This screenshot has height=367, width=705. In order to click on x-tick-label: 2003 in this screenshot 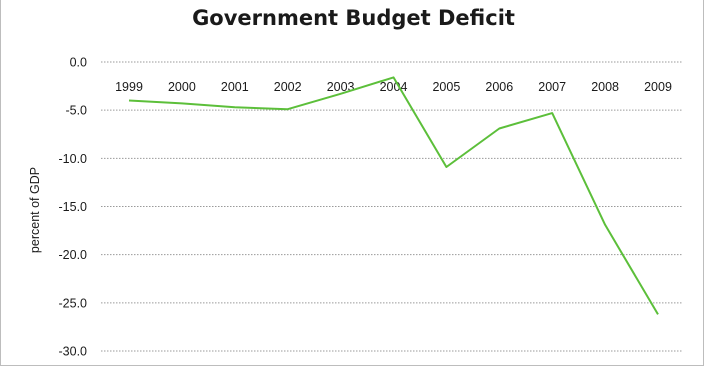, I will do `click(341, 87)`.